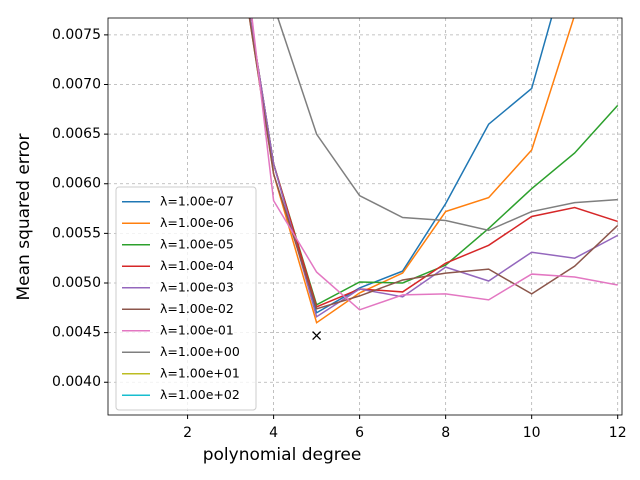 Image resolution: width=640 pixels, height=480 pixels. What do you see at coordinates (273, 433) in the screenshot?
I see `x-tick-label: 4` at bounding box center [273, 433].